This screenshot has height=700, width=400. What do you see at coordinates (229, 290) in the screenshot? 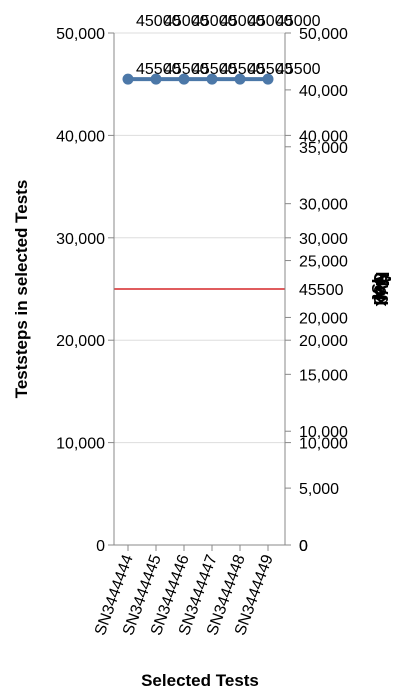
I see `reference-line-group: 45500` at bounding box center [229, 290].